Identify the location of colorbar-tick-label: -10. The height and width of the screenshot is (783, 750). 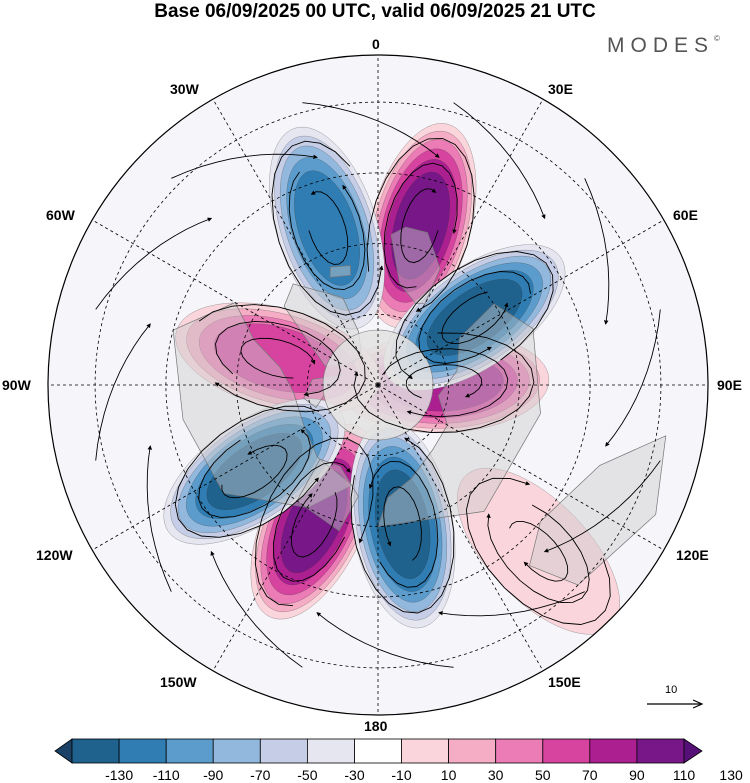
(401, 775).